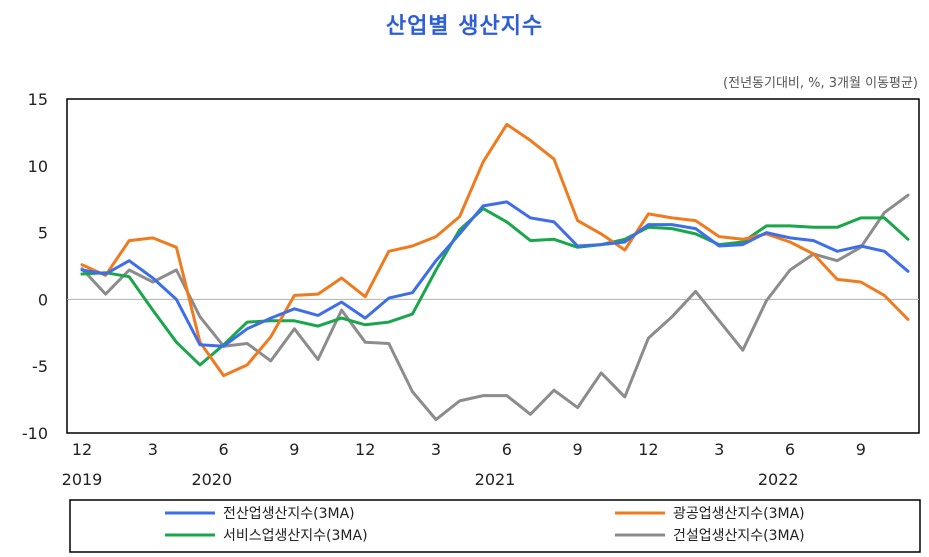 The image size is (929, 557). I want to click on chart-title: 산업별 생산지수, so click(464, 26).